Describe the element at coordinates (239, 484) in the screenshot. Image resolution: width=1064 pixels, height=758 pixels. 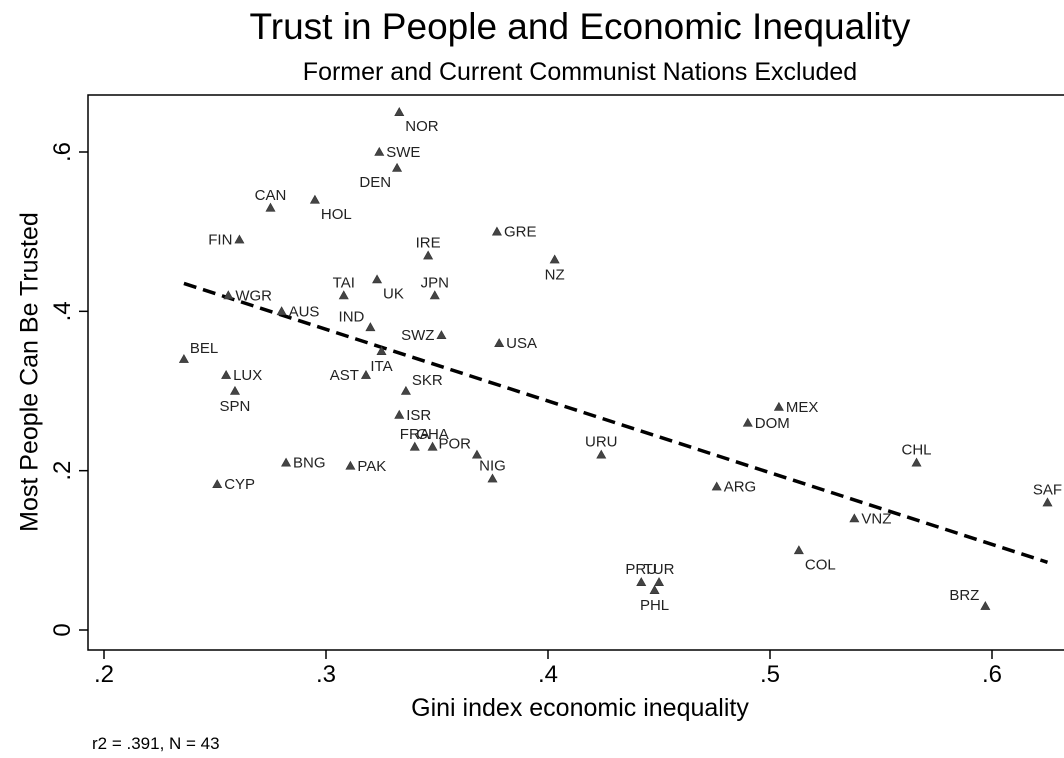
I see `data-point-label: CYP` at that location.